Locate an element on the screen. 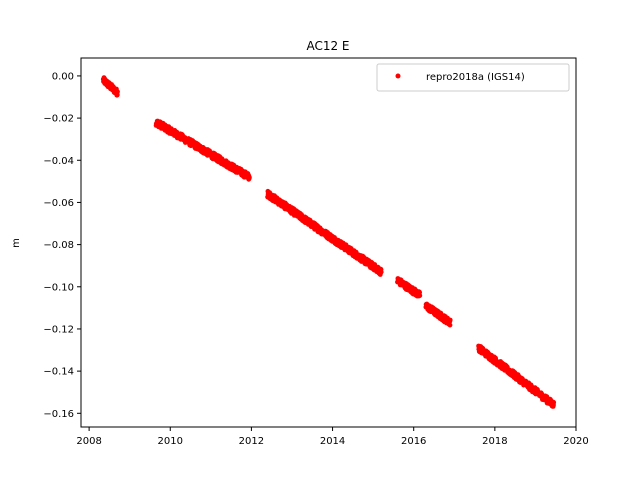 The width and height of the screenshot is (640, 480). y-tick-label: −0.04 is located at coordinates (58, 161).